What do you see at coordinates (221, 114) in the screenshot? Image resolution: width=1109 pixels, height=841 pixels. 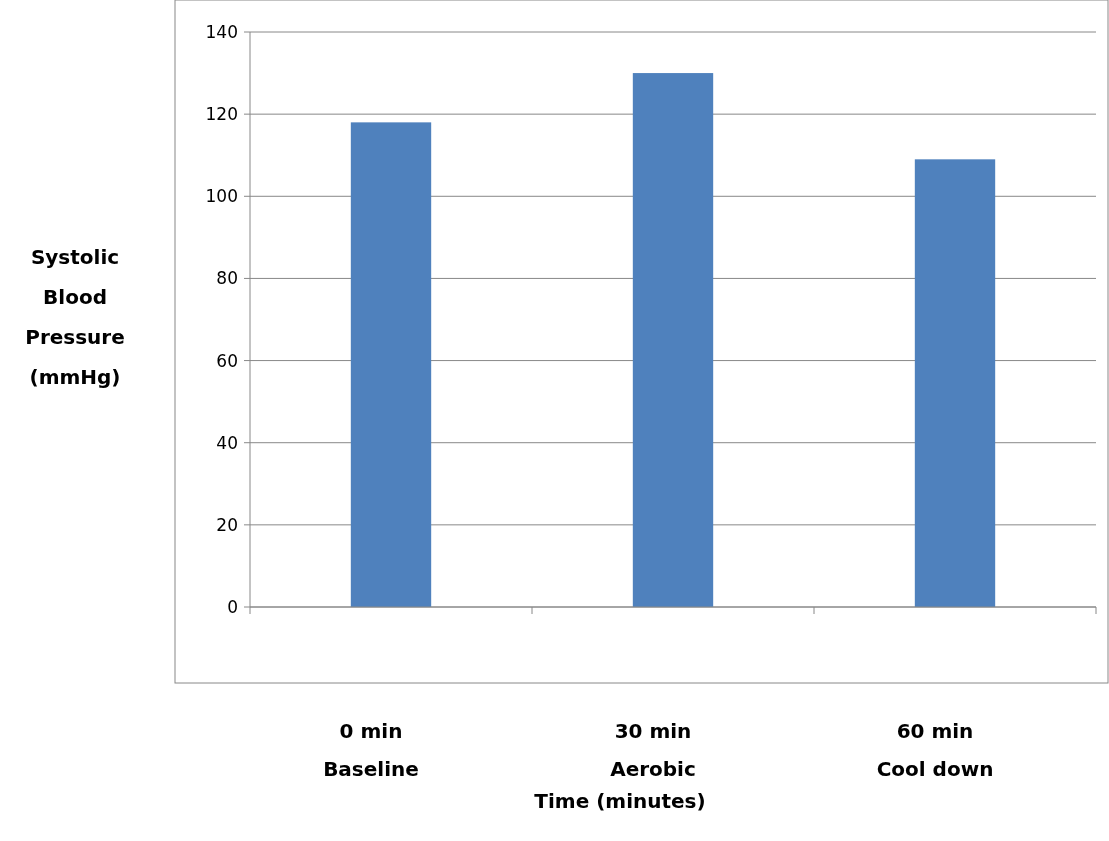 I see `y-tick-label: 120` at bounding box center [221, 114].